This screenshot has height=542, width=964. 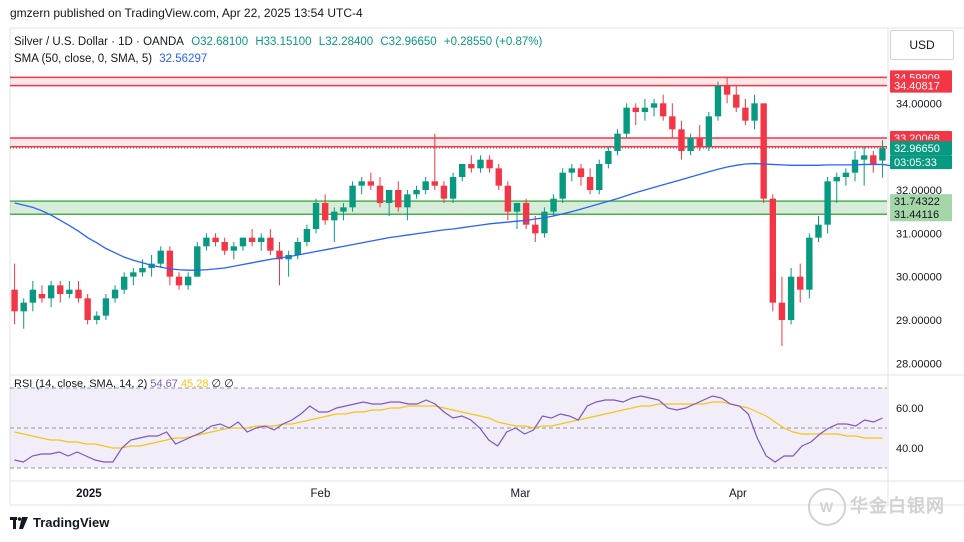 What do you see at coordinates (346, 42) in the screenshot?
I see `low-value: L32.28400` at bounding box center [346, 42].